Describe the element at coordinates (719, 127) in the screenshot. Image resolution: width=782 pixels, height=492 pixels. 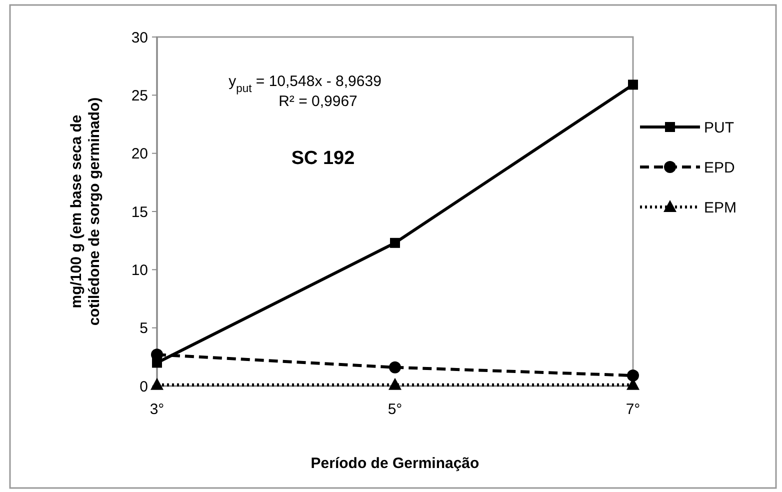
I see `legend-label: PUT` at that location.